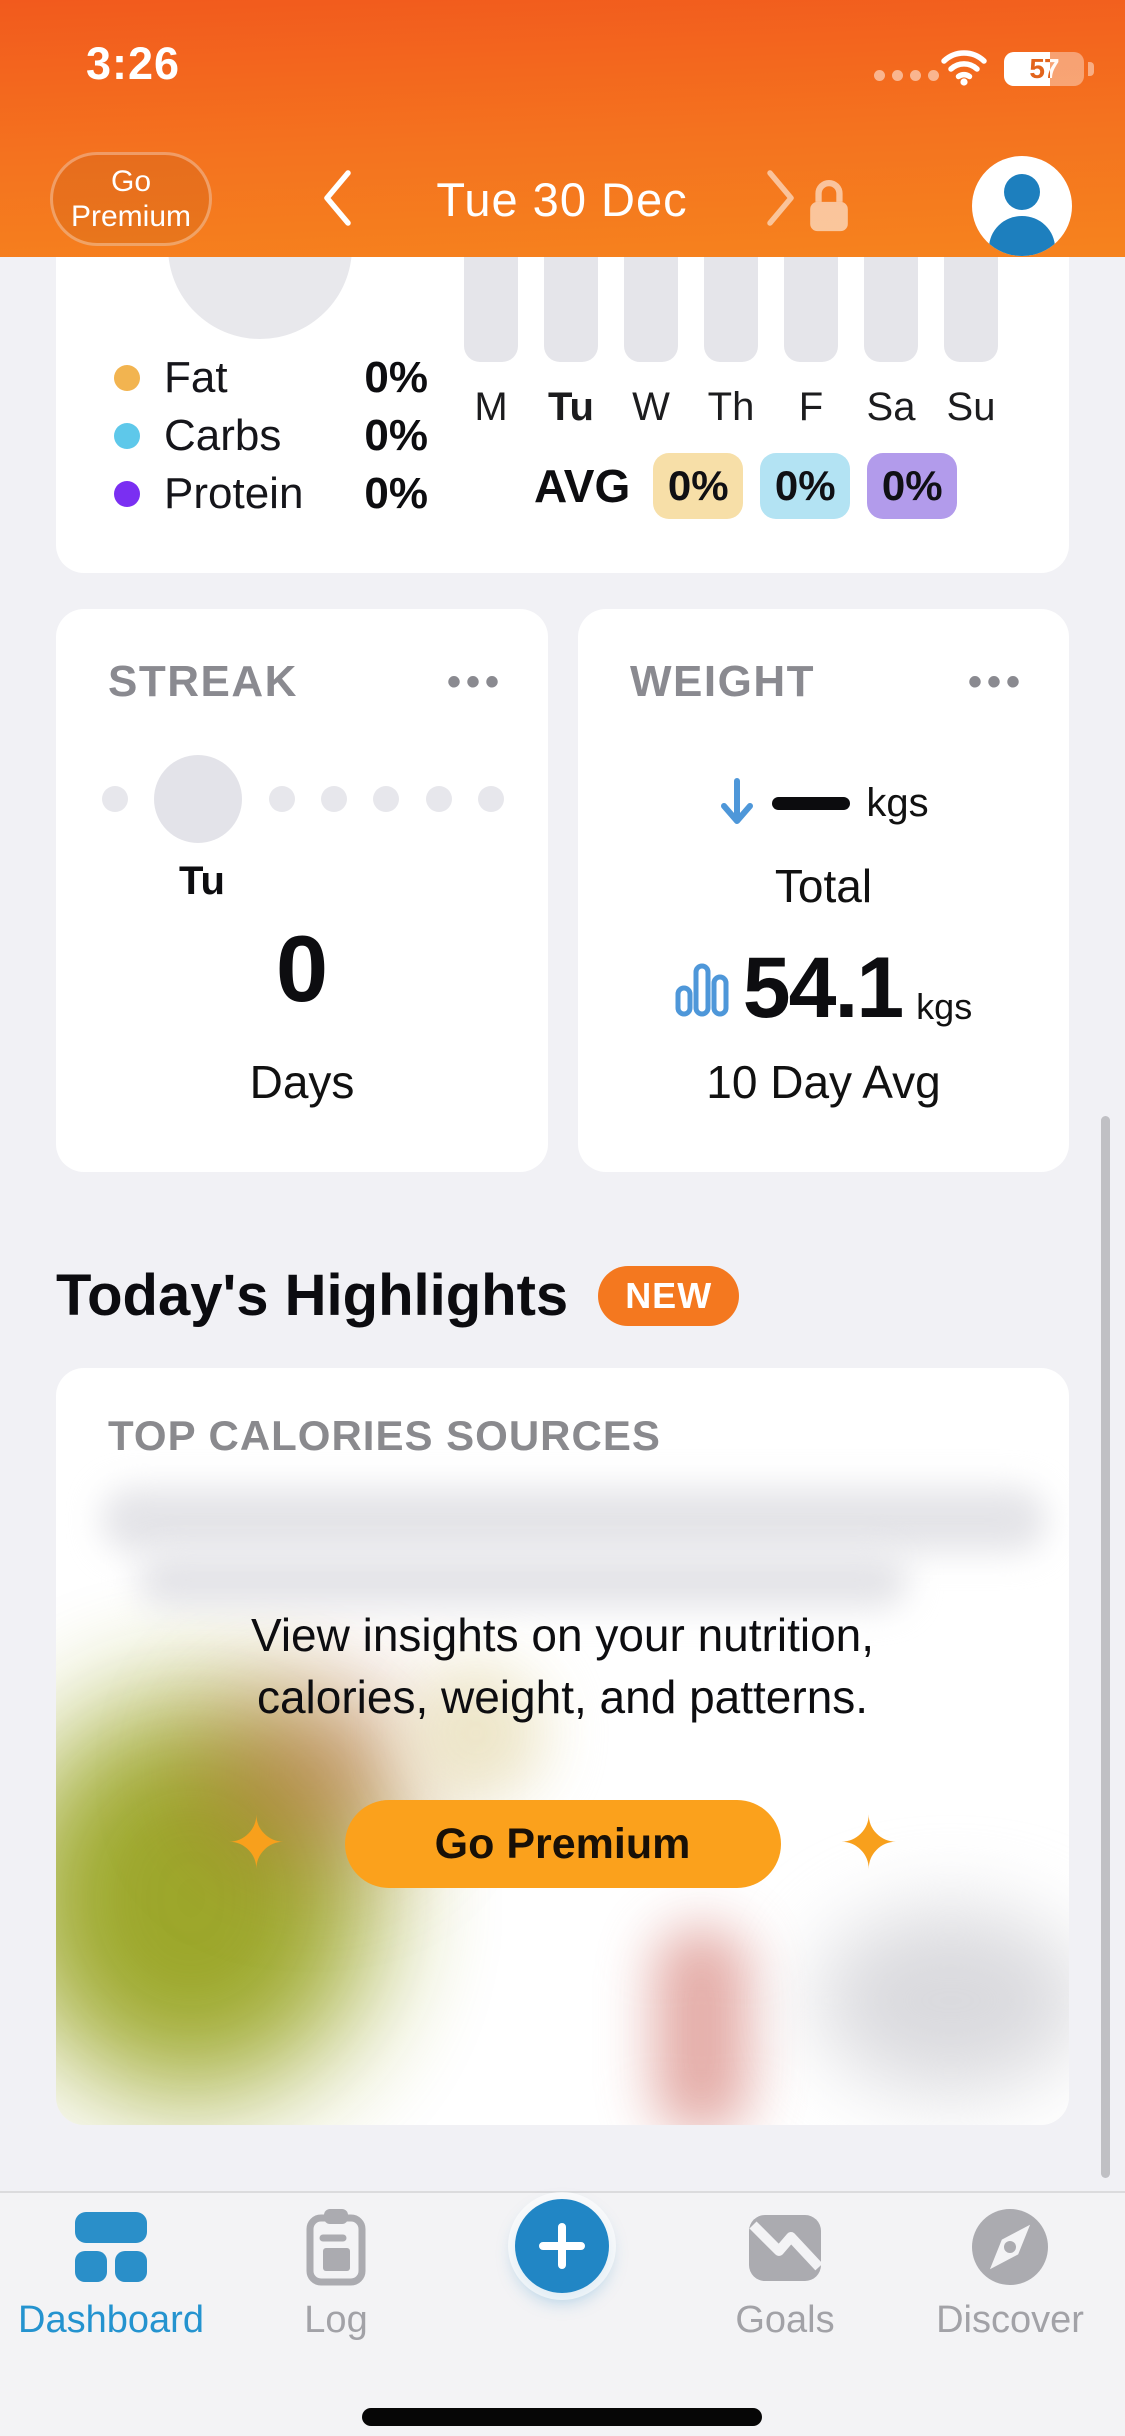 Image resolution: width=1125 pixels, height=2436 pixels. What do you see at coordinates (223, 435) in the screenshot?
I see `legend-label: Carbs` at bounding box center [223, 435].